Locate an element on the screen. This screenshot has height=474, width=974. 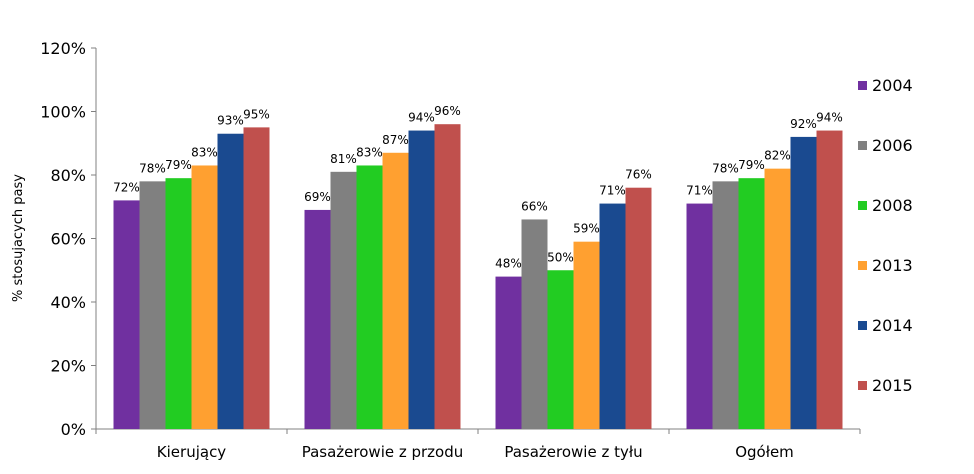
x-tick-label: Pasażerowie z tyłu is located at coordinates (573, 452).